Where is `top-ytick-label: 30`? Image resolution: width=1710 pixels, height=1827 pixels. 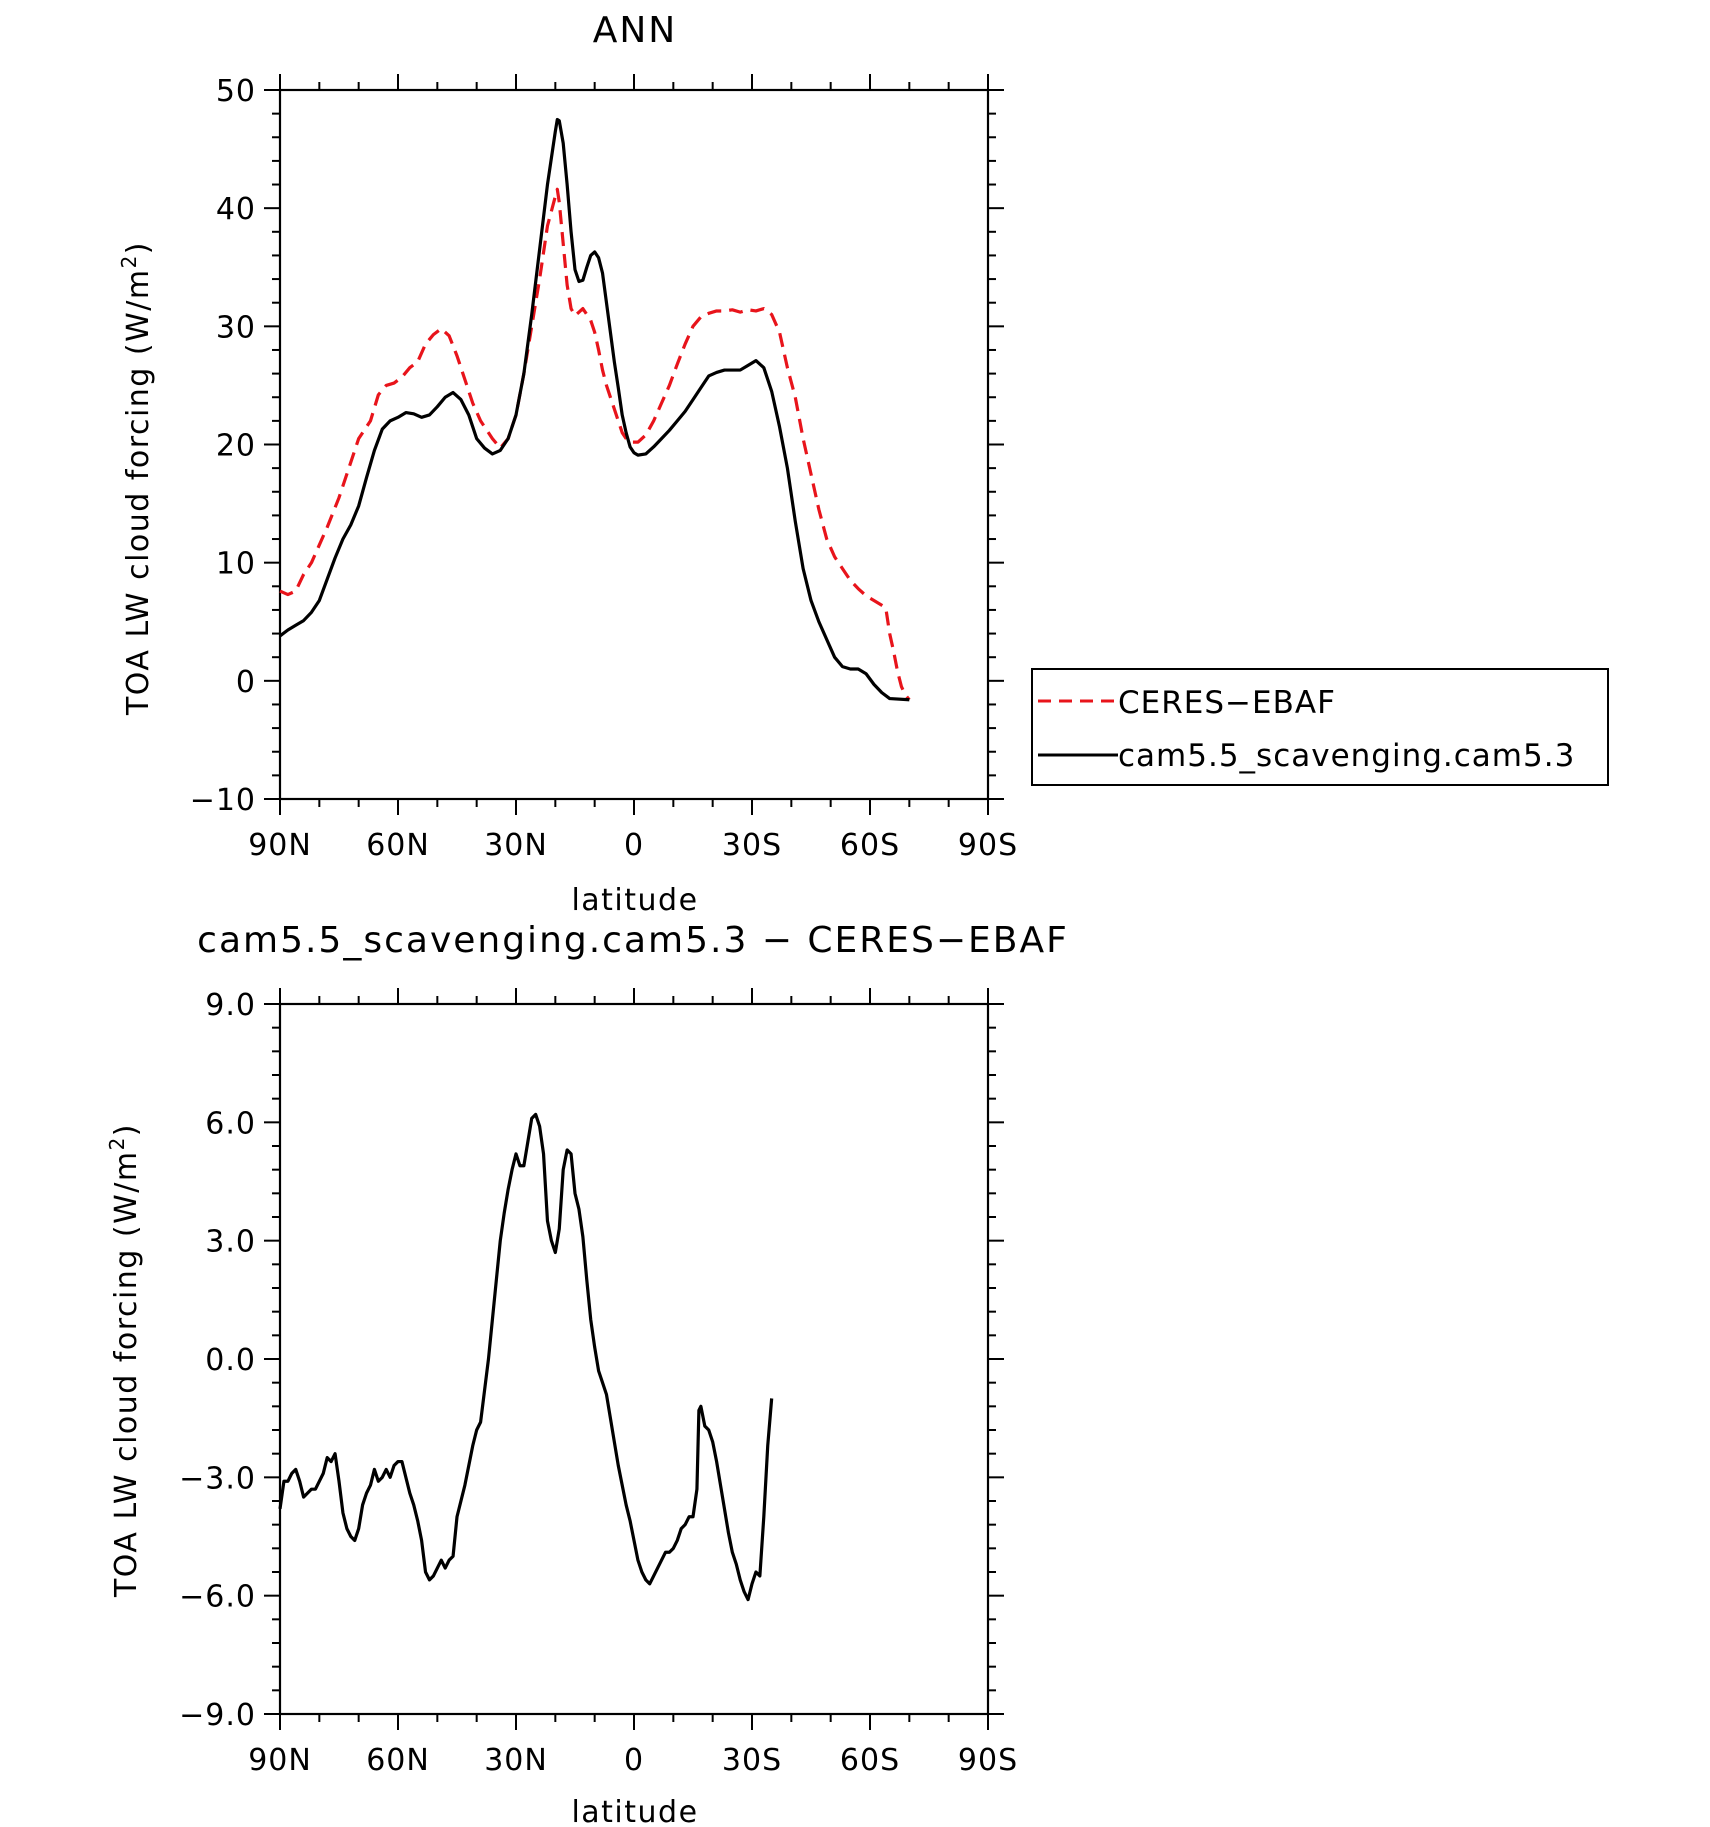 top-ytick-label: 30 is located at coordinates (236, 327).